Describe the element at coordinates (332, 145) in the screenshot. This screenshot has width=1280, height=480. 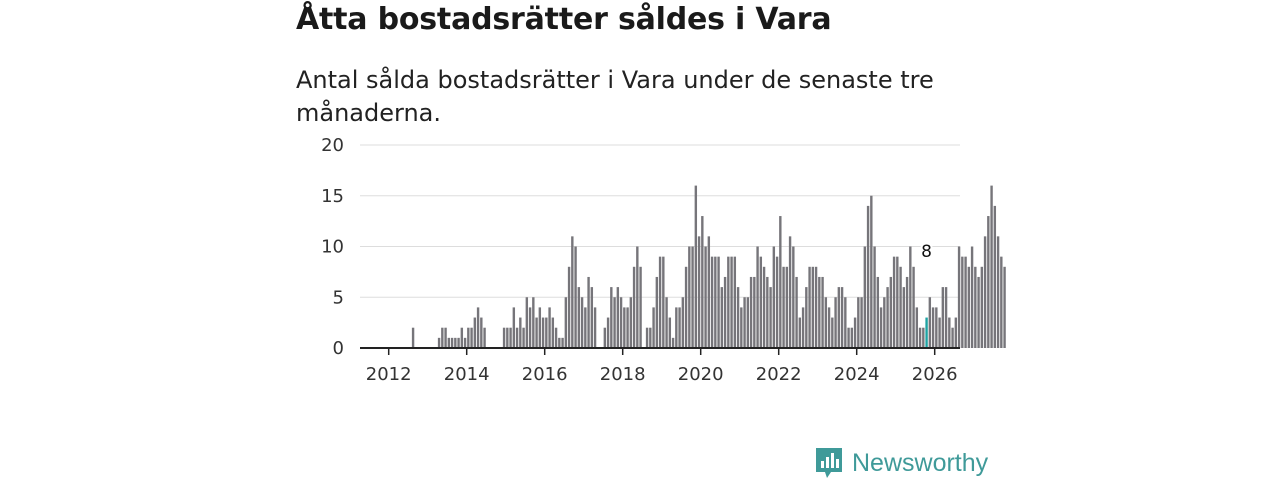
I see `y-tick-label: 20` at that location.